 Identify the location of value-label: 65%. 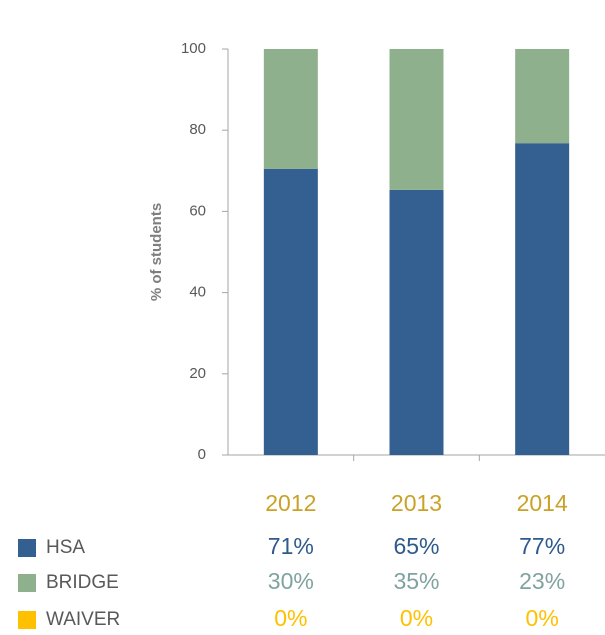
(416, 546).